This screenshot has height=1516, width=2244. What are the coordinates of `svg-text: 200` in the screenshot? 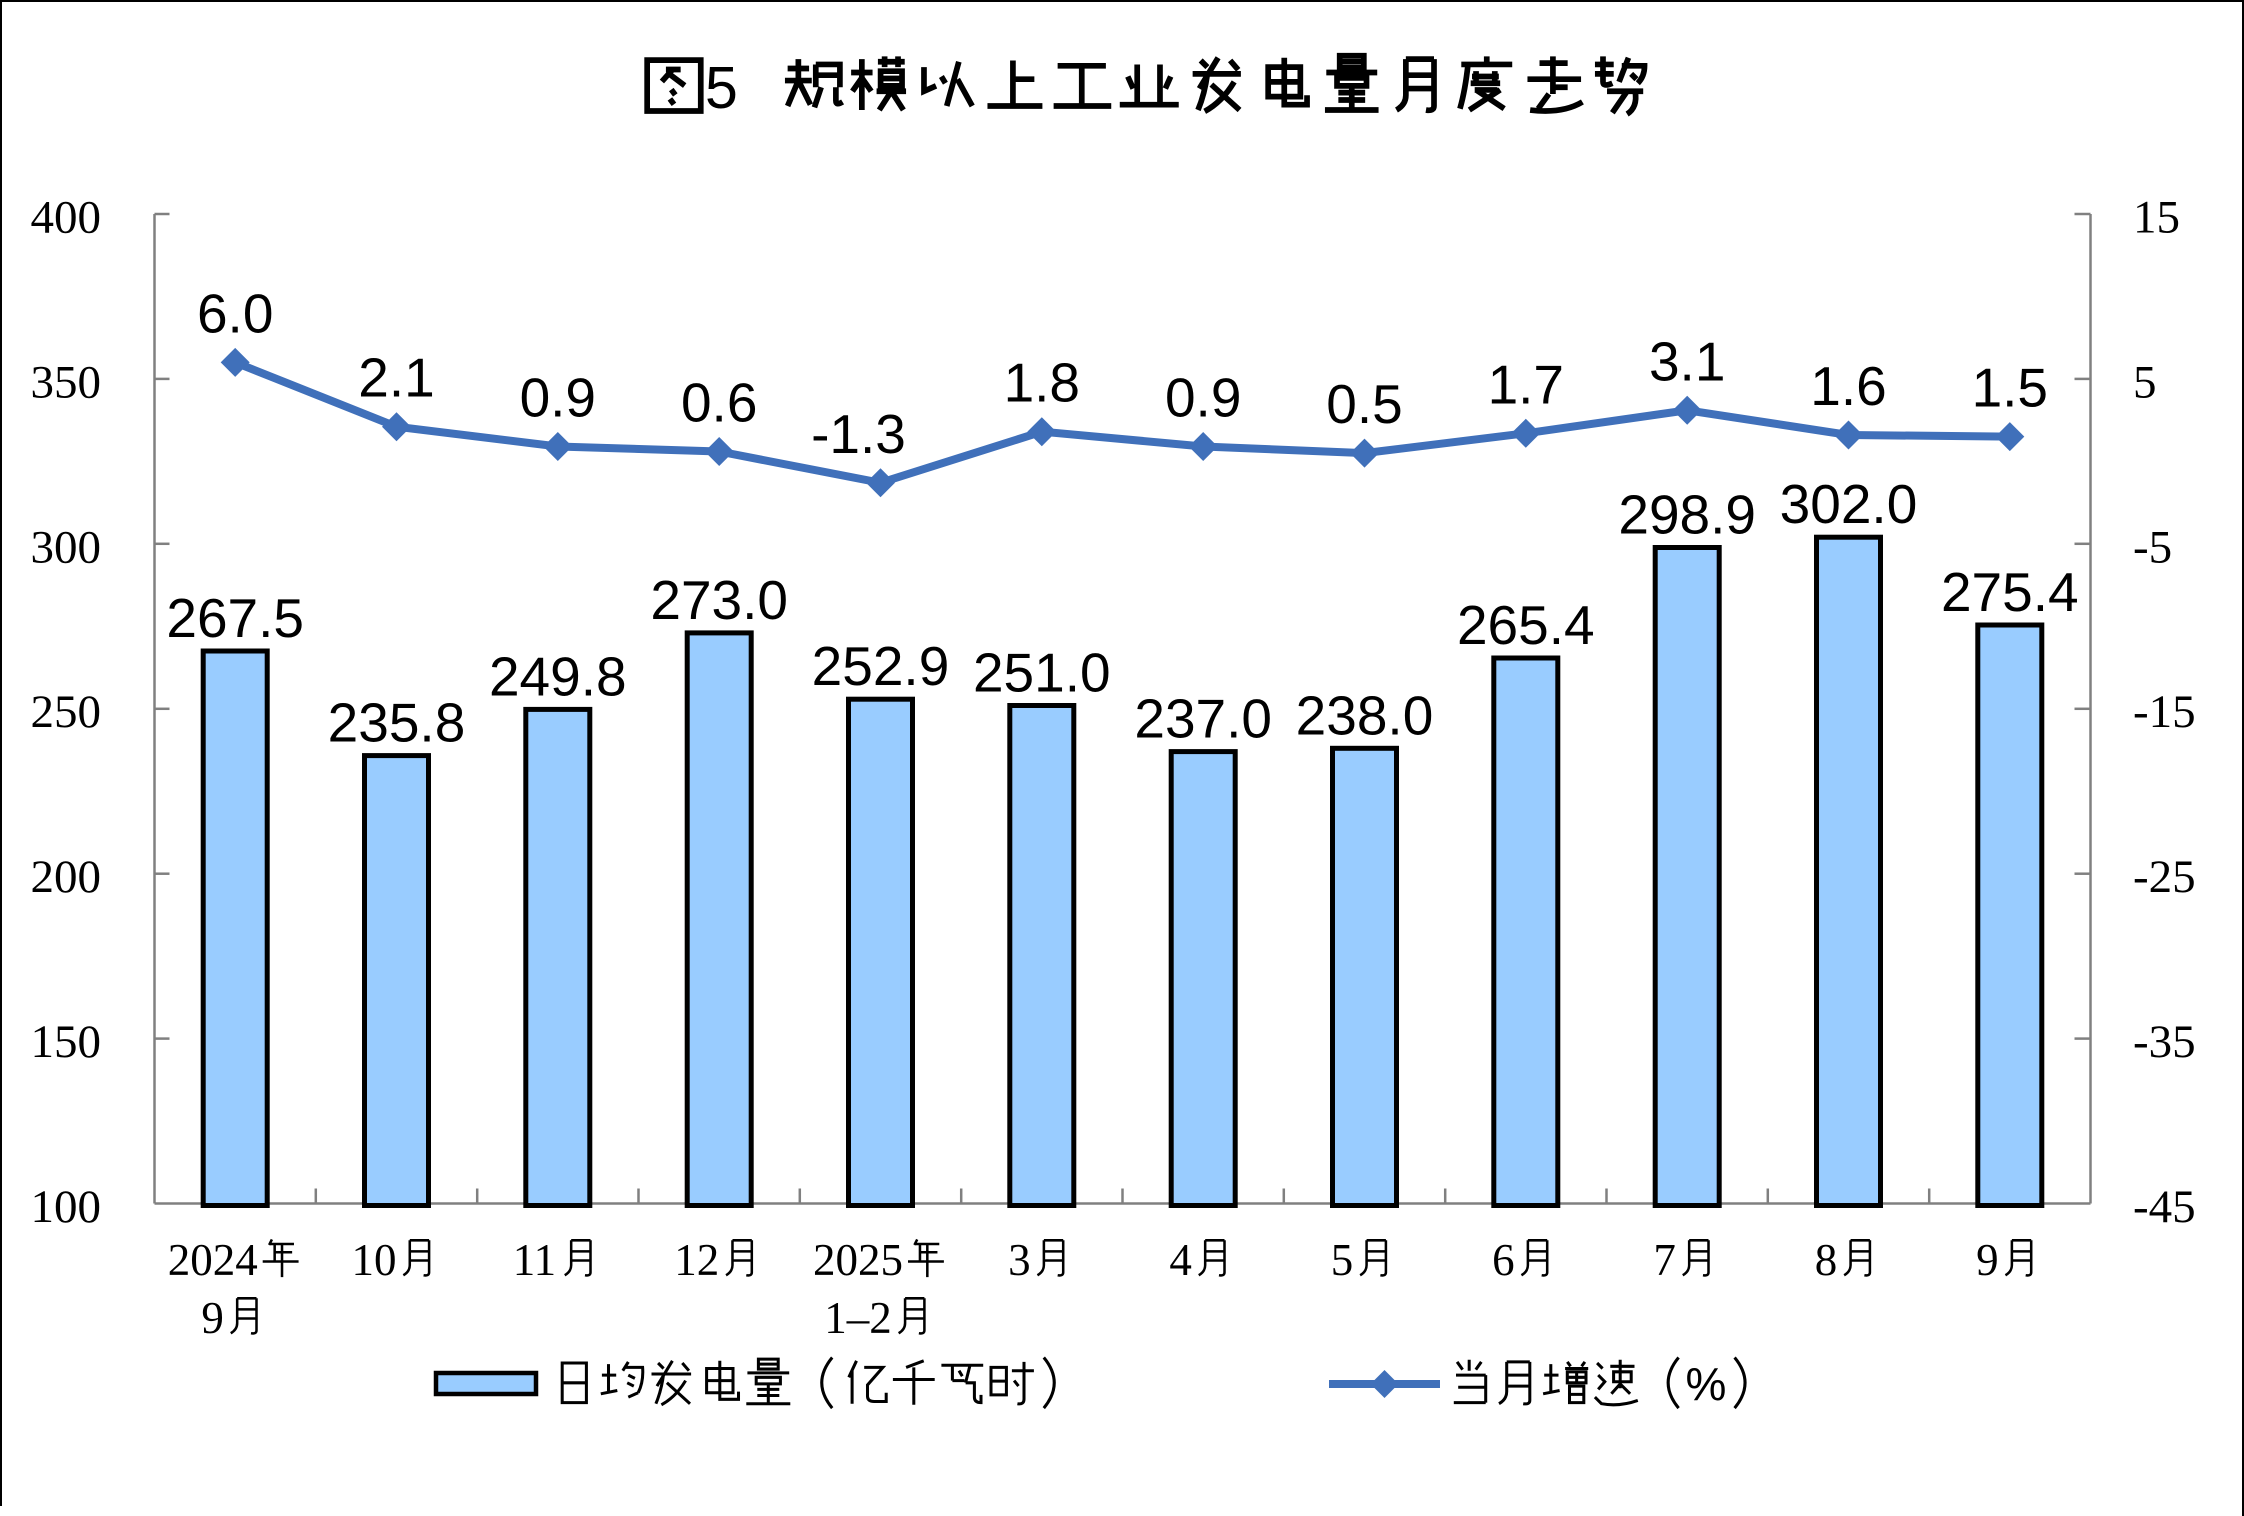 It's located at (66, 877).